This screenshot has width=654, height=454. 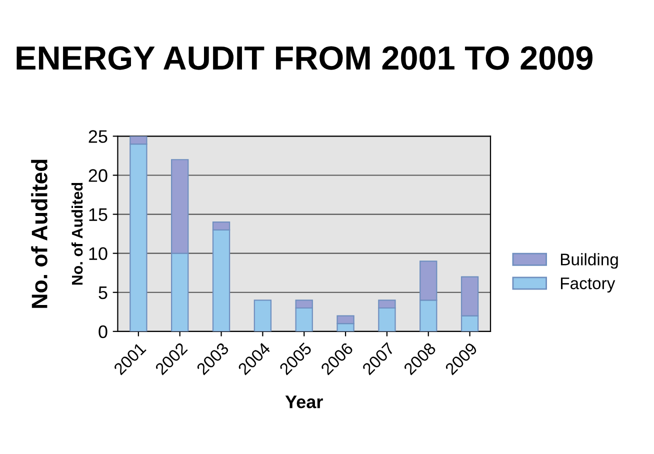 I want to click on y-tick-label: 0, so click(x=103, y=331).